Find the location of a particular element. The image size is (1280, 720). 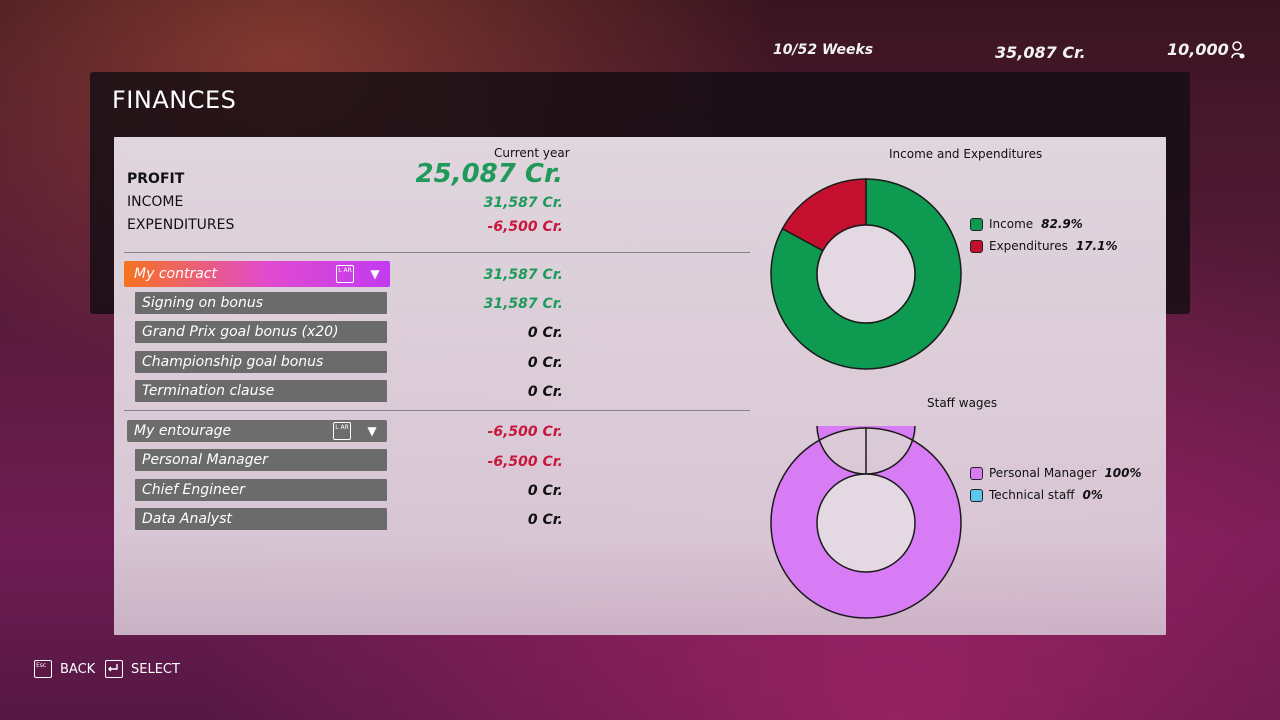

chart-legend: Income 82.9% Expenditures 17.1% is located at coordinates (1044, 239).